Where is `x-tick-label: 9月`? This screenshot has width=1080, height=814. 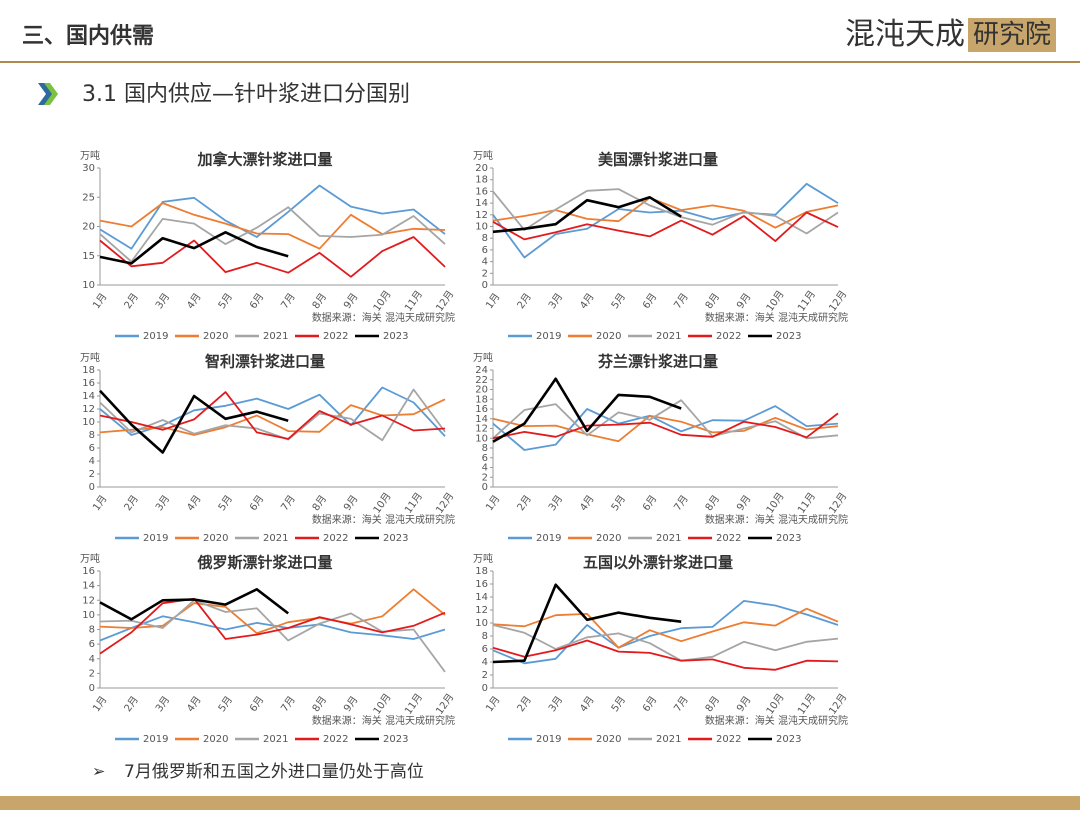
x-tick-label: 9月 is located at coordinates (350, 503).